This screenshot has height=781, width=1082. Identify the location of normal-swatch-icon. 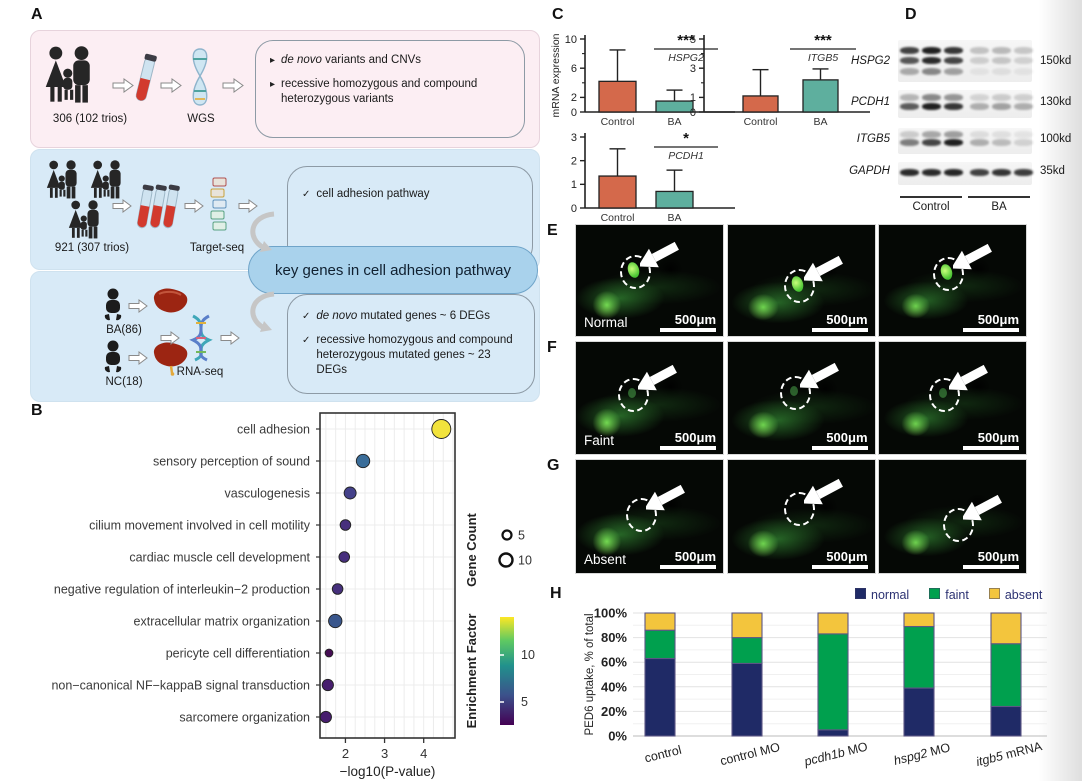
(860, 593).